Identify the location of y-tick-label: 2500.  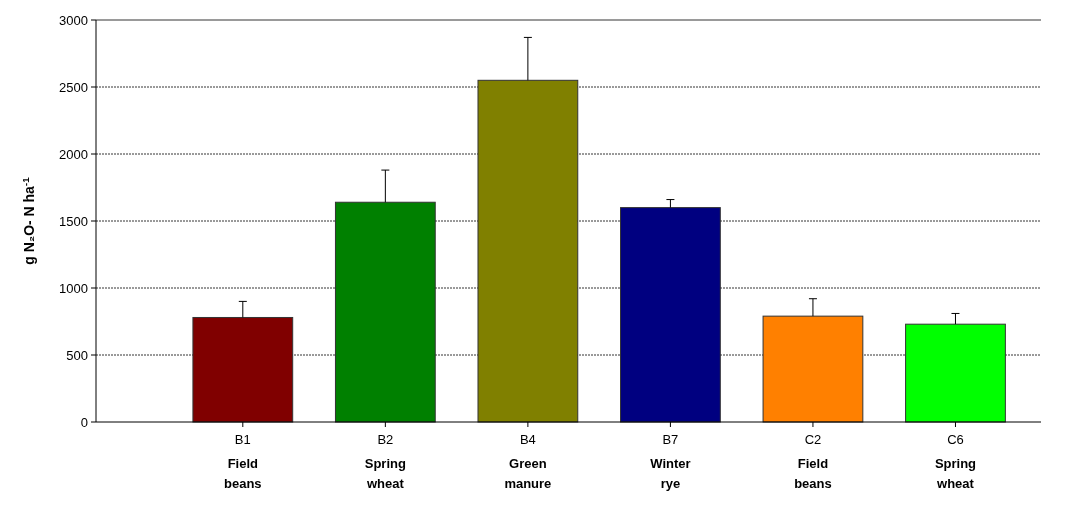
(73, 87).